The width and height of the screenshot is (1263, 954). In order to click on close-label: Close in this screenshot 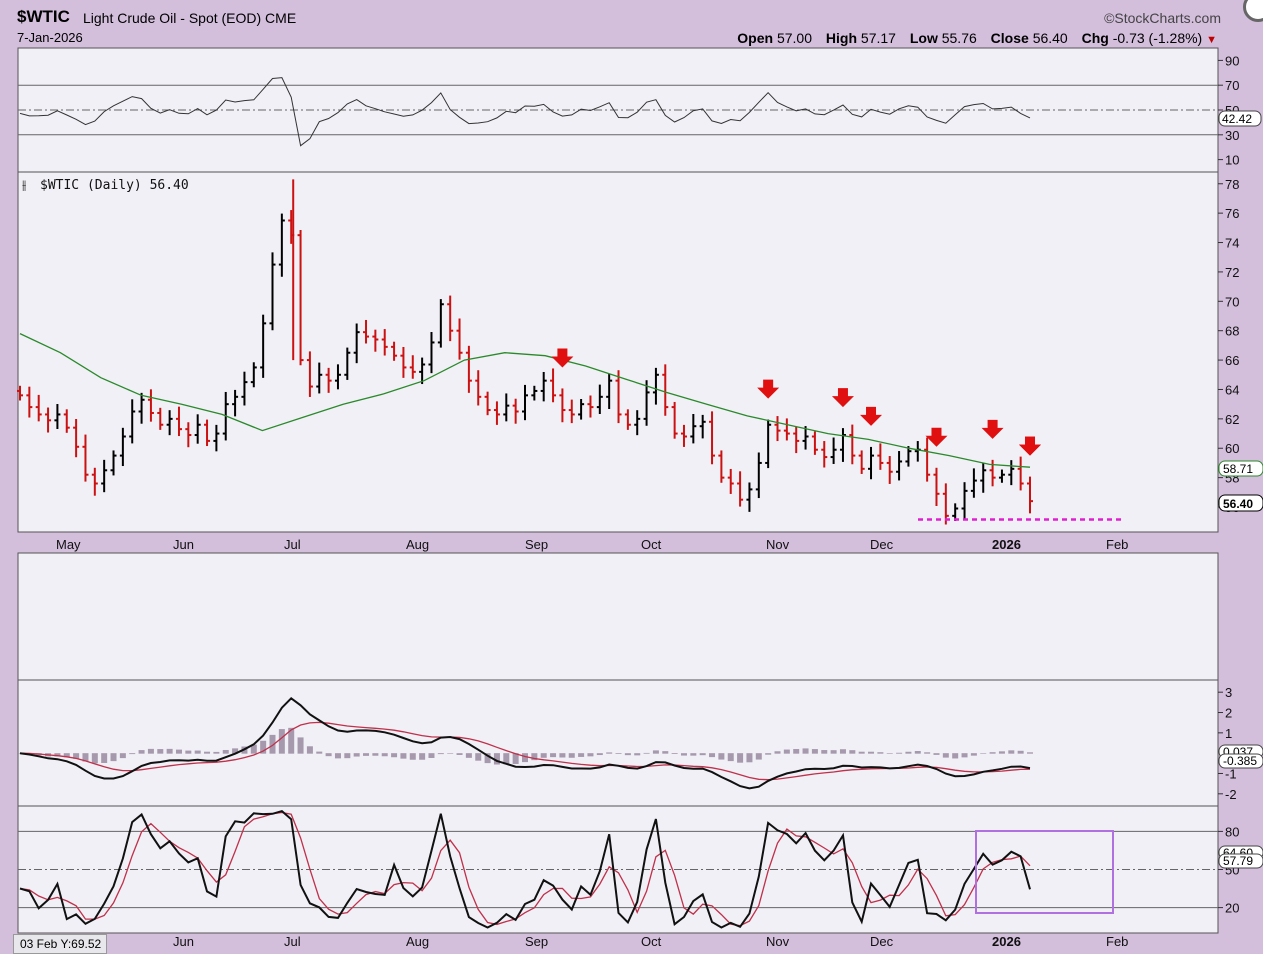, I will do `click(1009, 38)`.